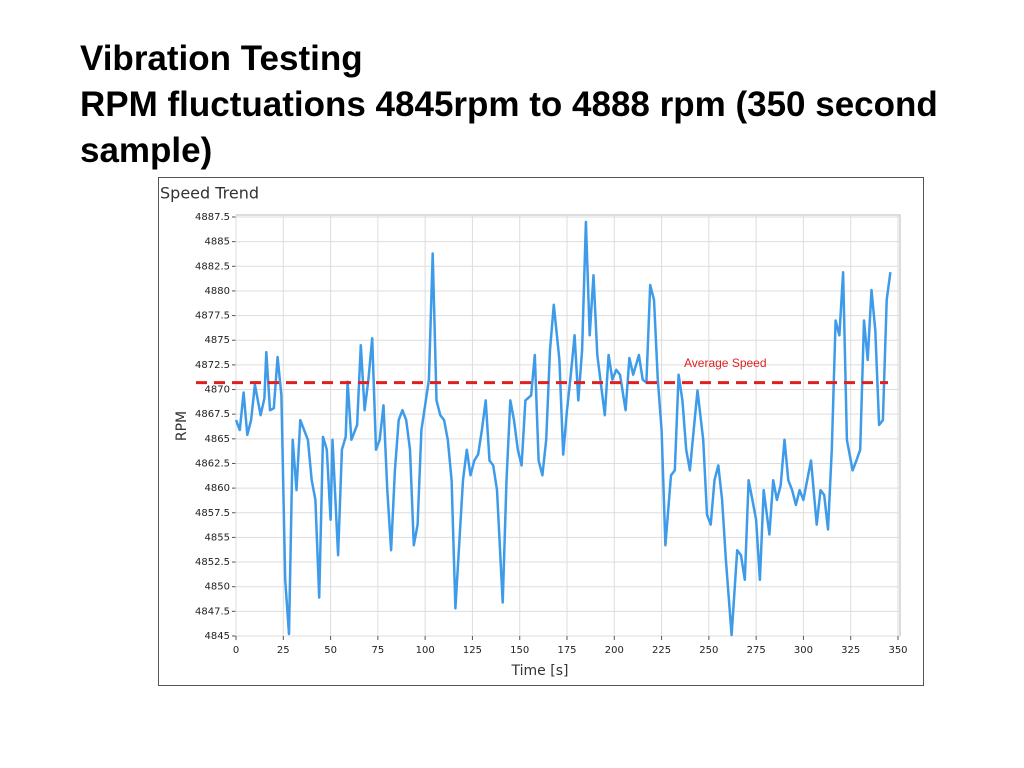 The width and height of the screenshot is (1024, 768). What do you see at coordinates (566, 650) in the screenshot?
I see `x-tick-label: 175` at bounding box center [566, 650].